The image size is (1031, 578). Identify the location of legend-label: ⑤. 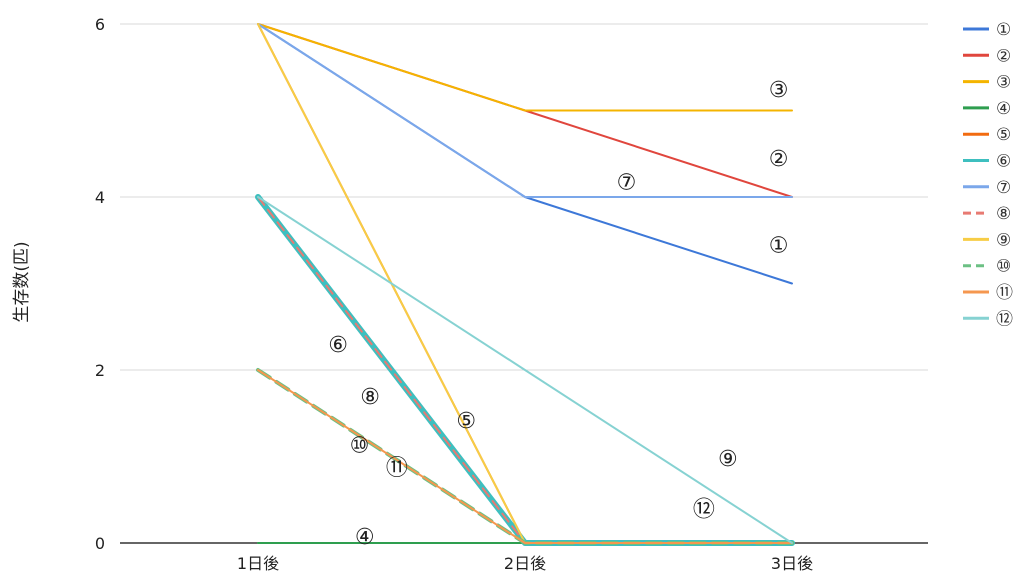
(1003, 135).